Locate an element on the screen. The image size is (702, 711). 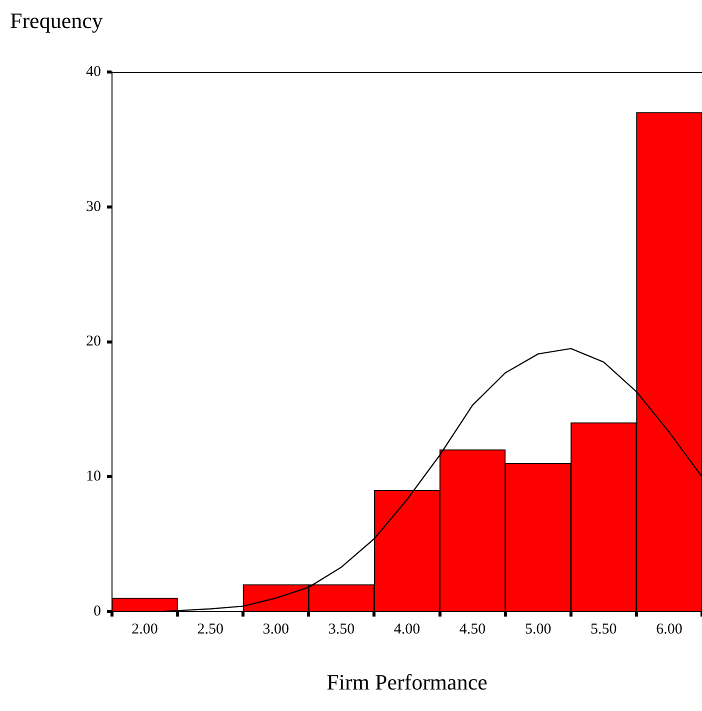
x-tick-label: 3.50 is located at coordinates (341, 630).